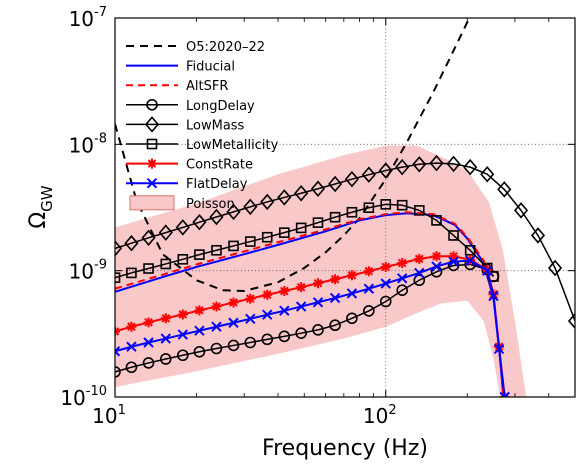 This screenshot has width=583, height=468. I want to click on tick-label-x-10e1: 101, so click(109, 415).